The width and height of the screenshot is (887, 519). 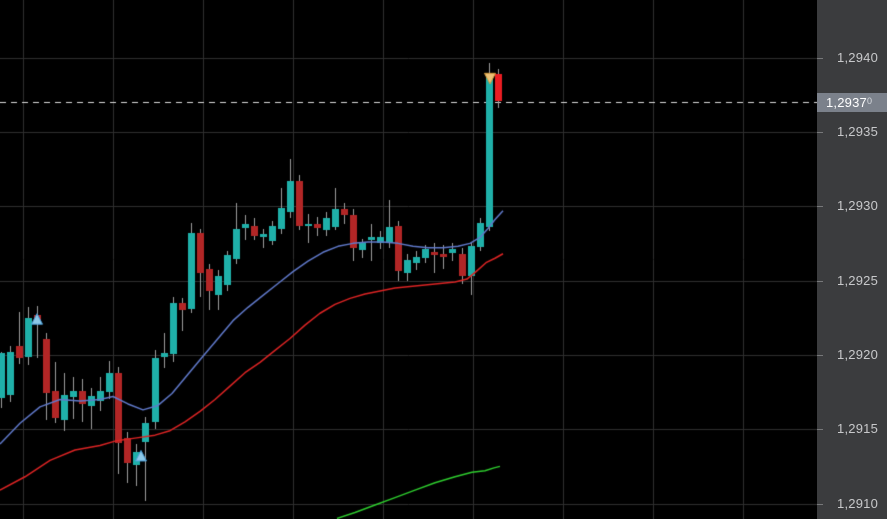 I want to click on current-price-pip-superscript: 0, so click(x=869, y=101).